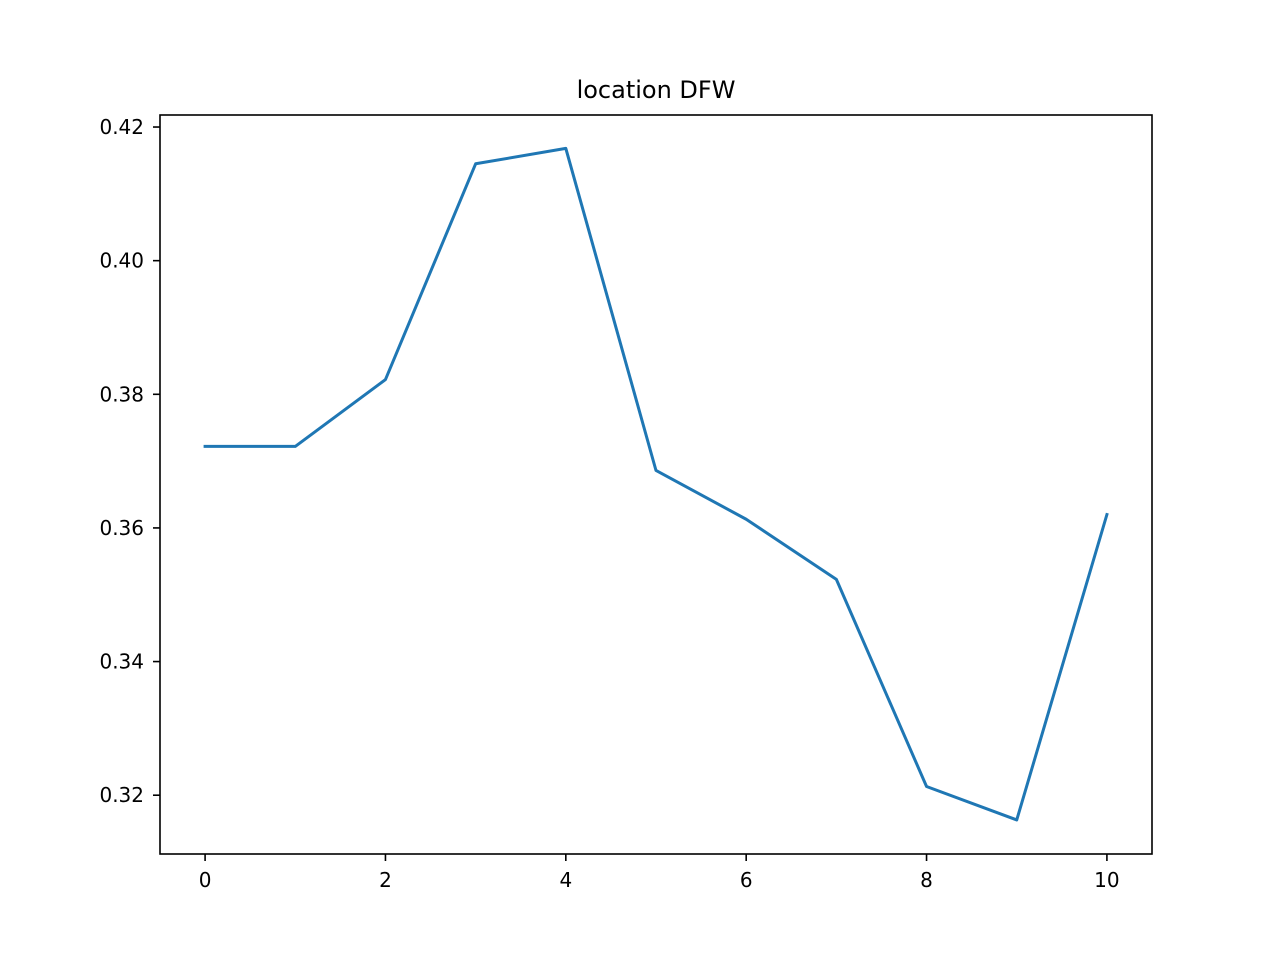 This screenshot has width=1280, height=960. Describe the element at coordinates (129, 461) in the screenshot. I see `y-axis: 0.32 0.34 0.36 0.38 0.40 0.42` at that location.